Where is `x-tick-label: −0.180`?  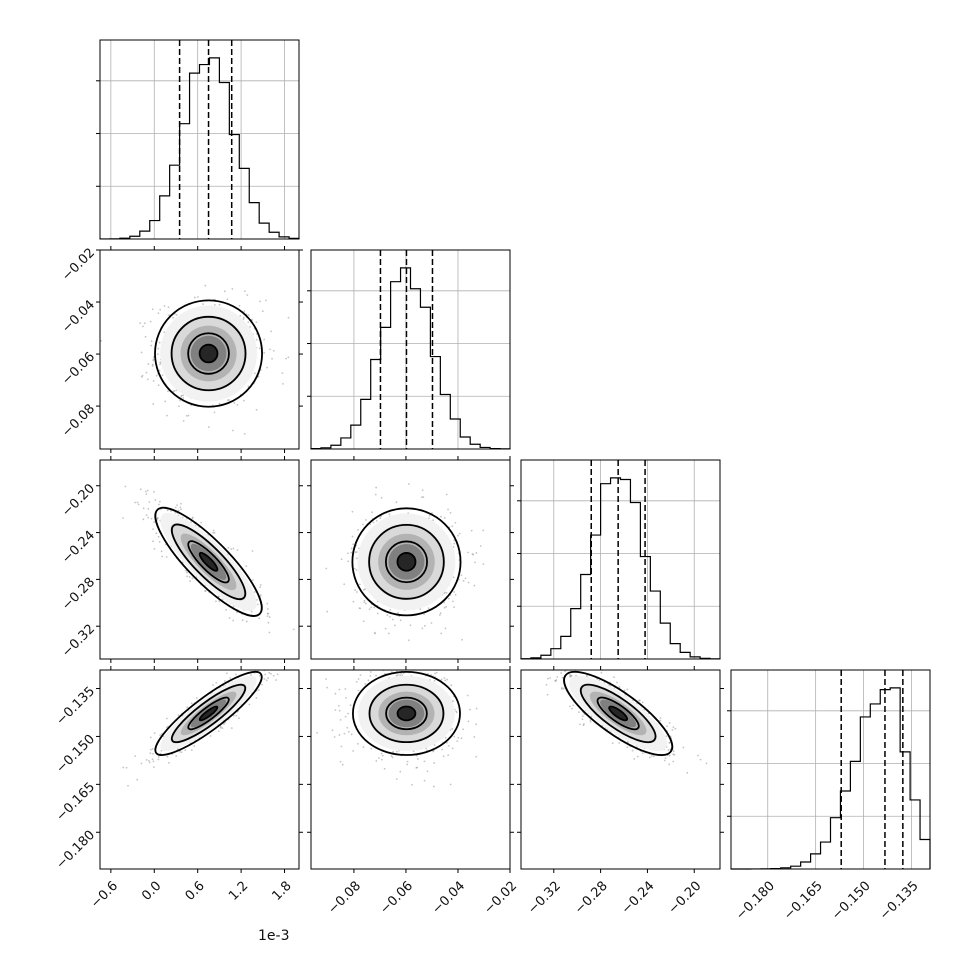
x-tick-label: −0.180 is located at coordinates (755, 901).